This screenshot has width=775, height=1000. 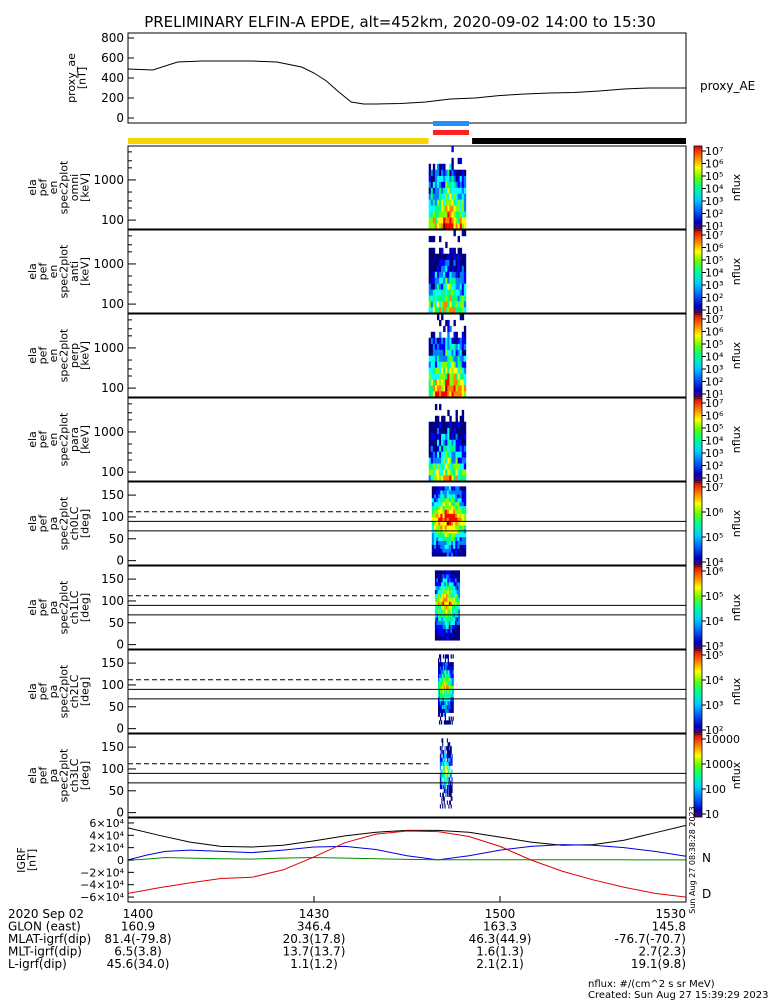 What do you see at coordinates (314, 927) in the screenshot?
I see `info-row-value: 346.4` at bounding box center [314, 927].